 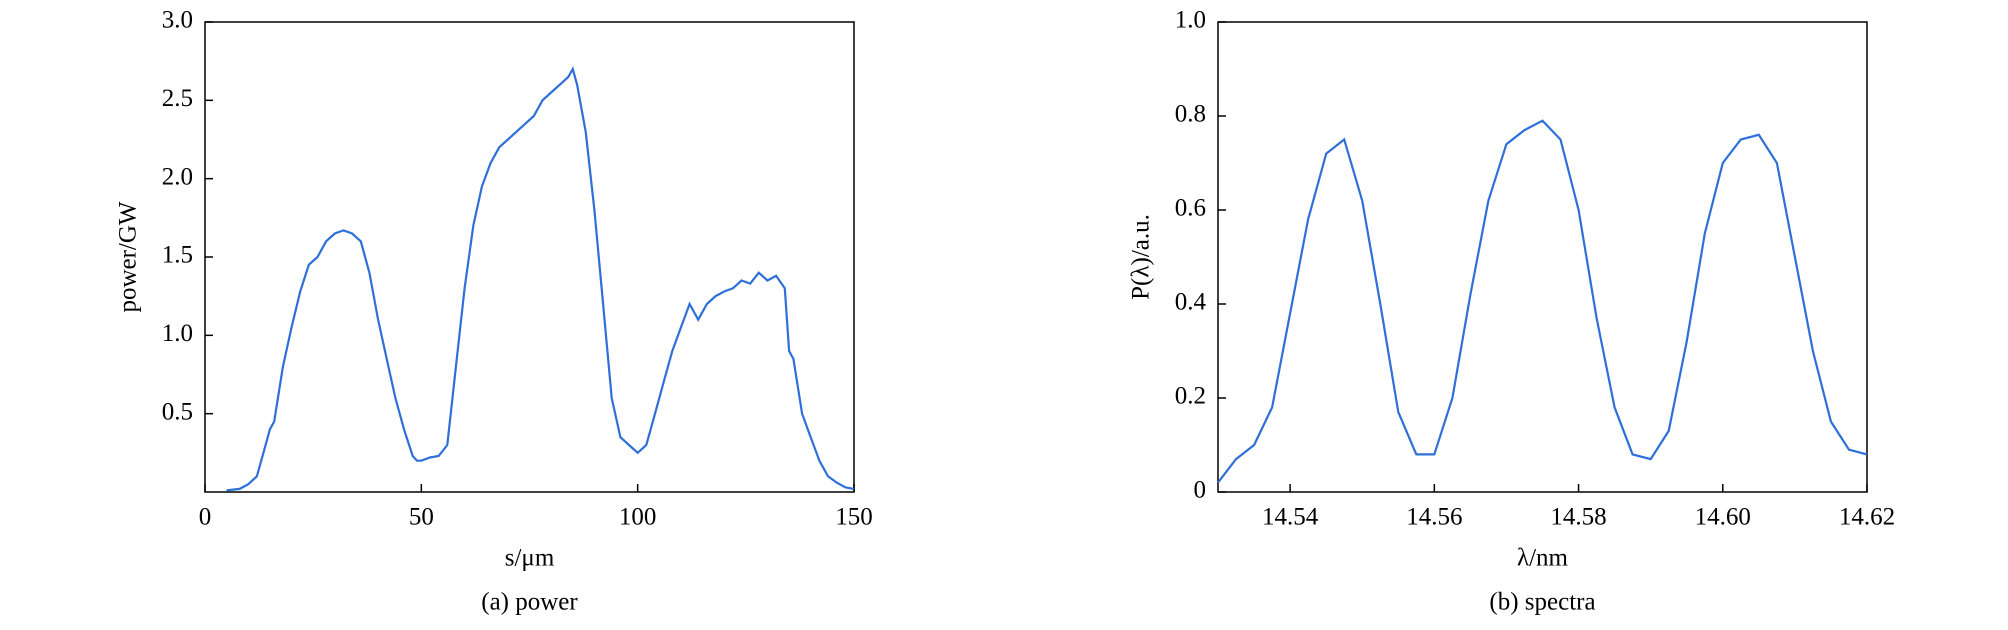 What do you see at coordinates (177, 20) in the screenshot?
I see `y-tick-label: 3.0` at bounding box center [177, 20].